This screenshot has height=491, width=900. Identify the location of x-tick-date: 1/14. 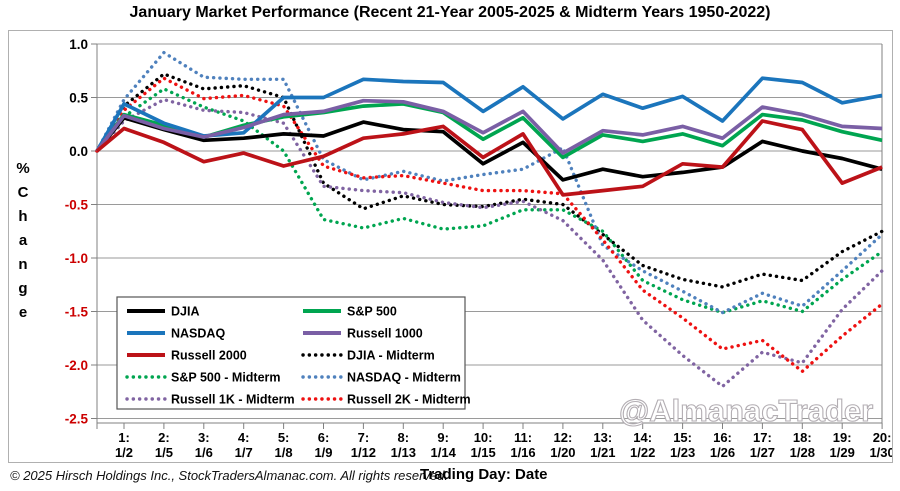
(444, 452).